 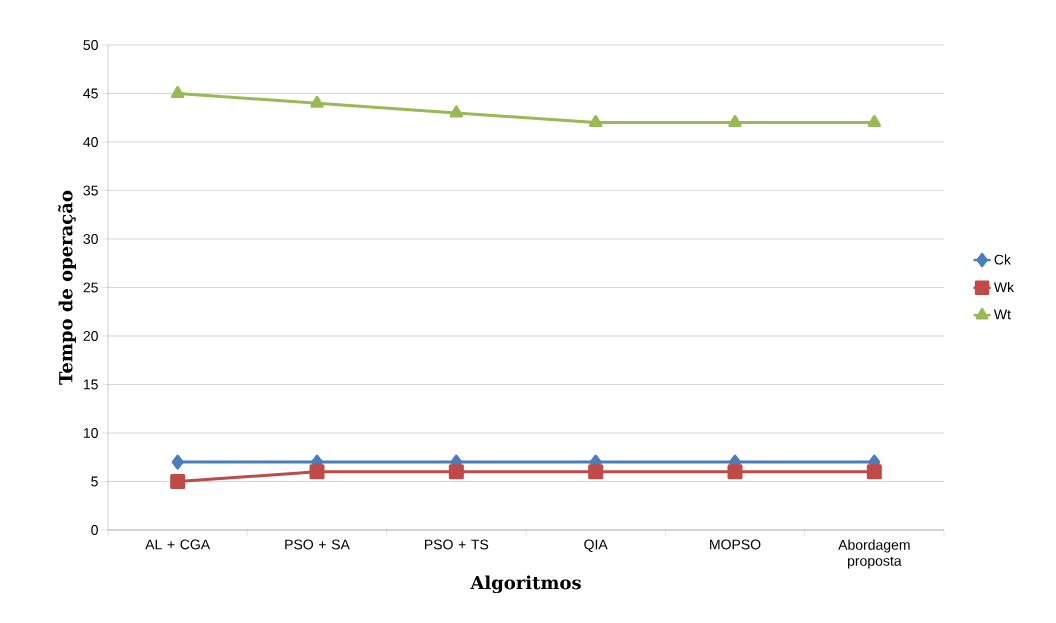 What do you see at coordinates (90, 336) in the screenshot?
I see `y-tick-label: 20` at bounding box center [90, 336].